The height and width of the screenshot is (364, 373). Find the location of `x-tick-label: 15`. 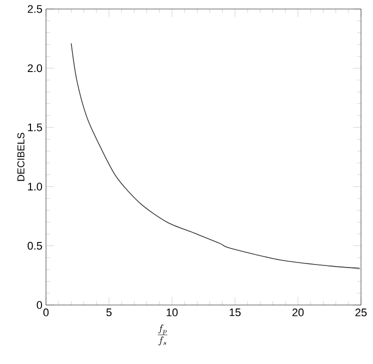

x-tick-label: 15 is located at coordinates (235, 312).